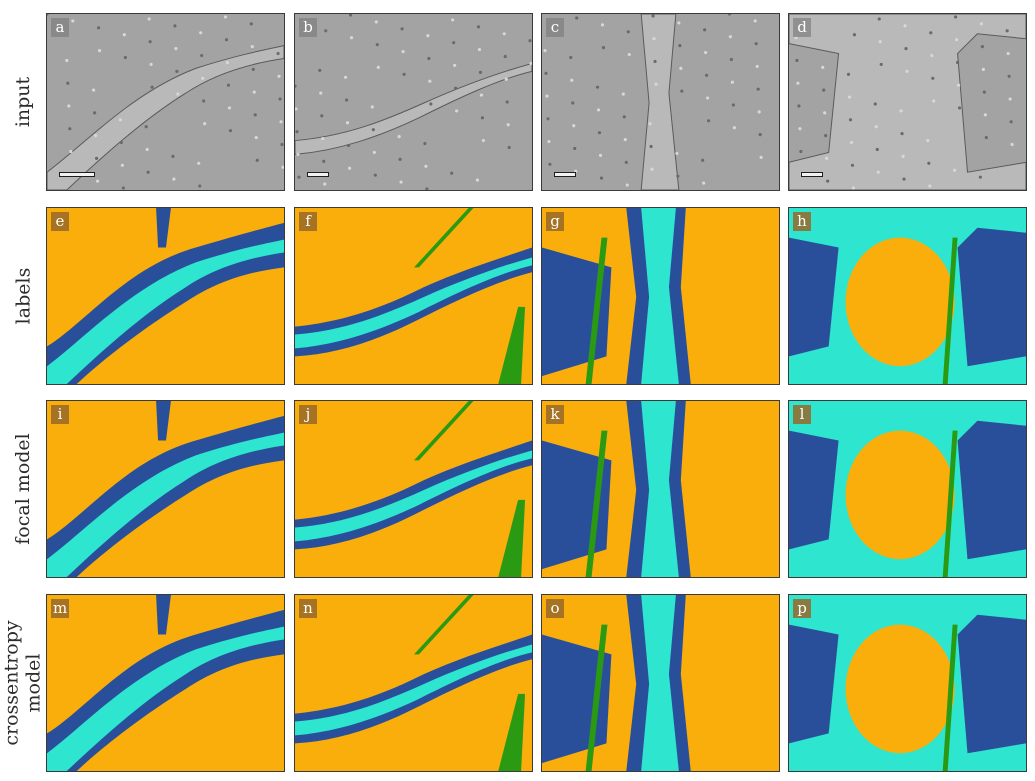 The height and width of the screenshot is (781, 1035). What do you see at coordinates (900, 495) in the screenshot?
I see `seg-island` at bounding box center [900, 495].